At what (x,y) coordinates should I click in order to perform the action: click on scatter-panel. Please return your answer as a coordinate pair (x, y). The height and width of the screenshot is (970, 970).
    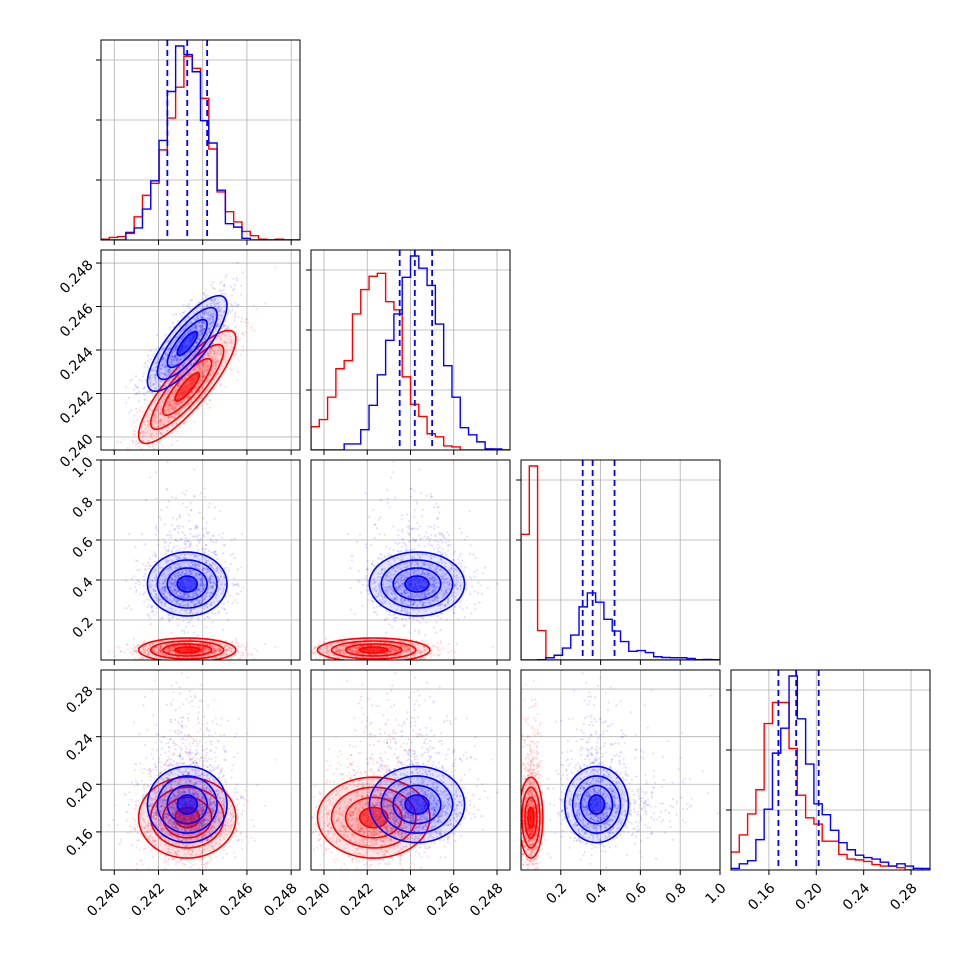
    Looking at the image, I should click on (196, 562).